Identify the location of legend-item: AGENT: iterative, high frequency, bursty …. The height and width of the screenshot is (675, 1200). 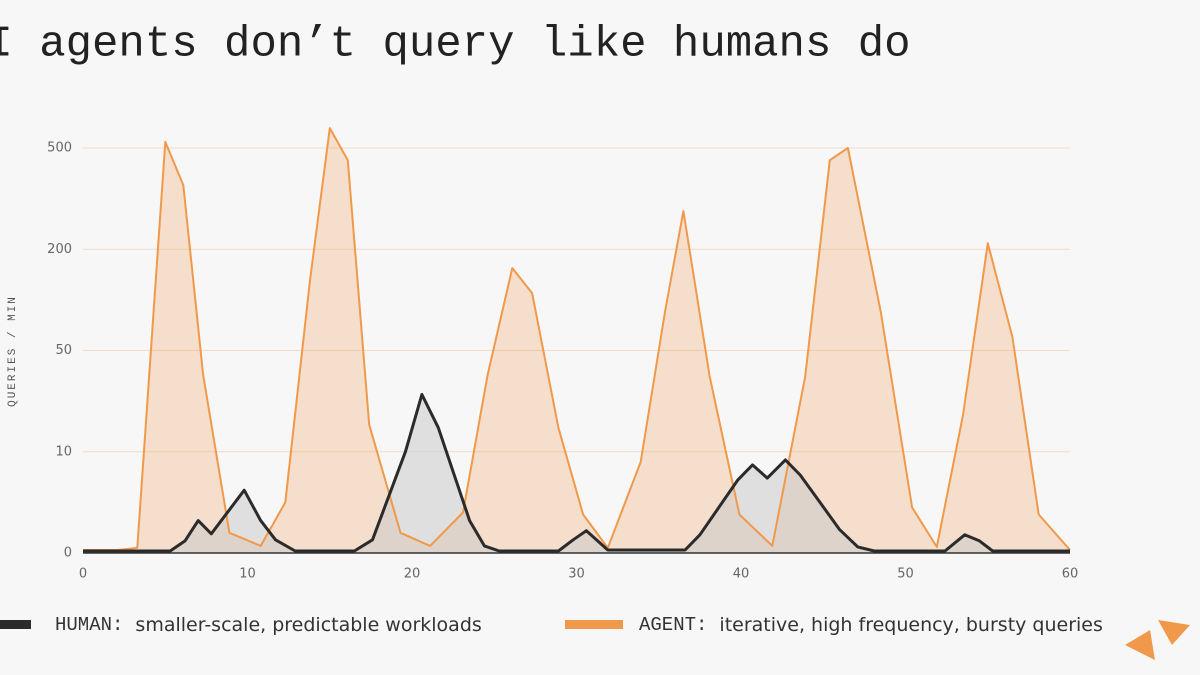
(834, 625).